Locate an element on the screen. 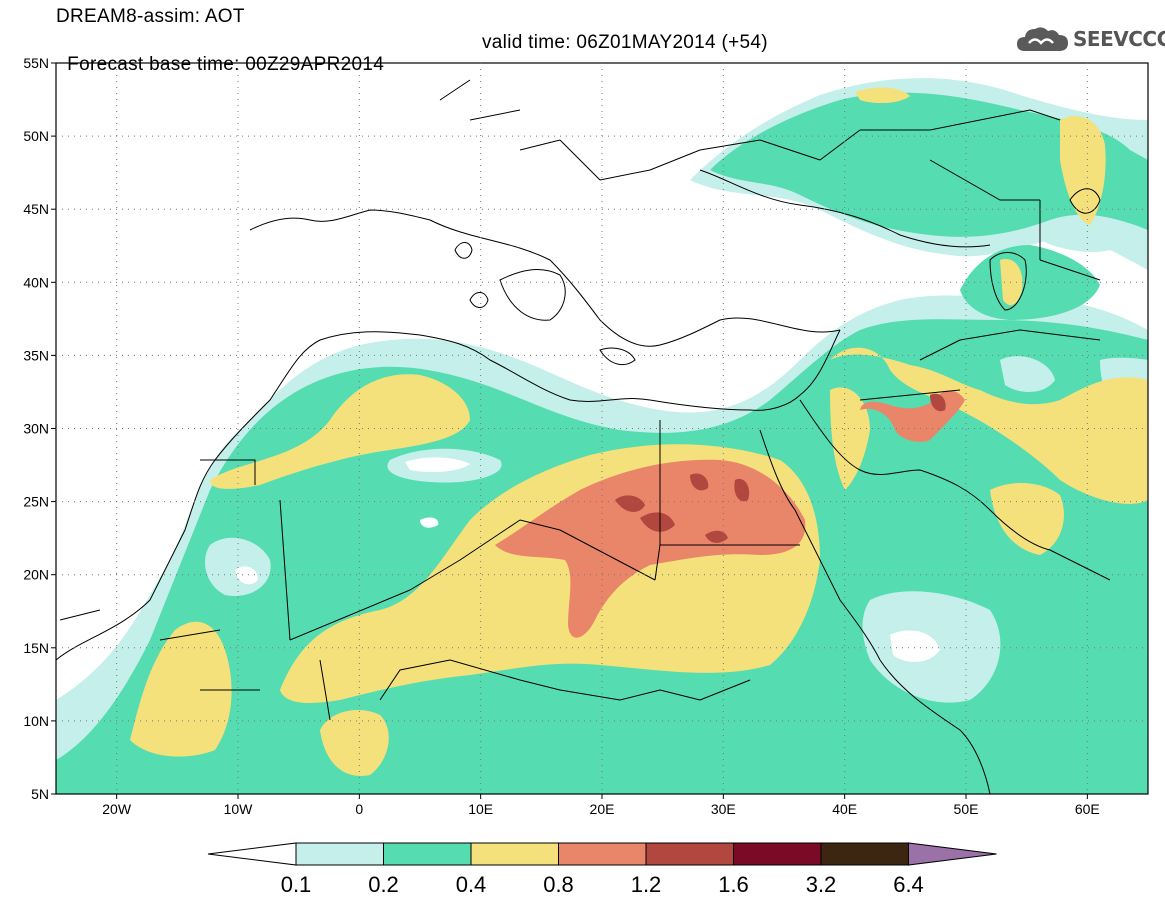  lon-tick-label: 0 is located at coordinates (359, 809).